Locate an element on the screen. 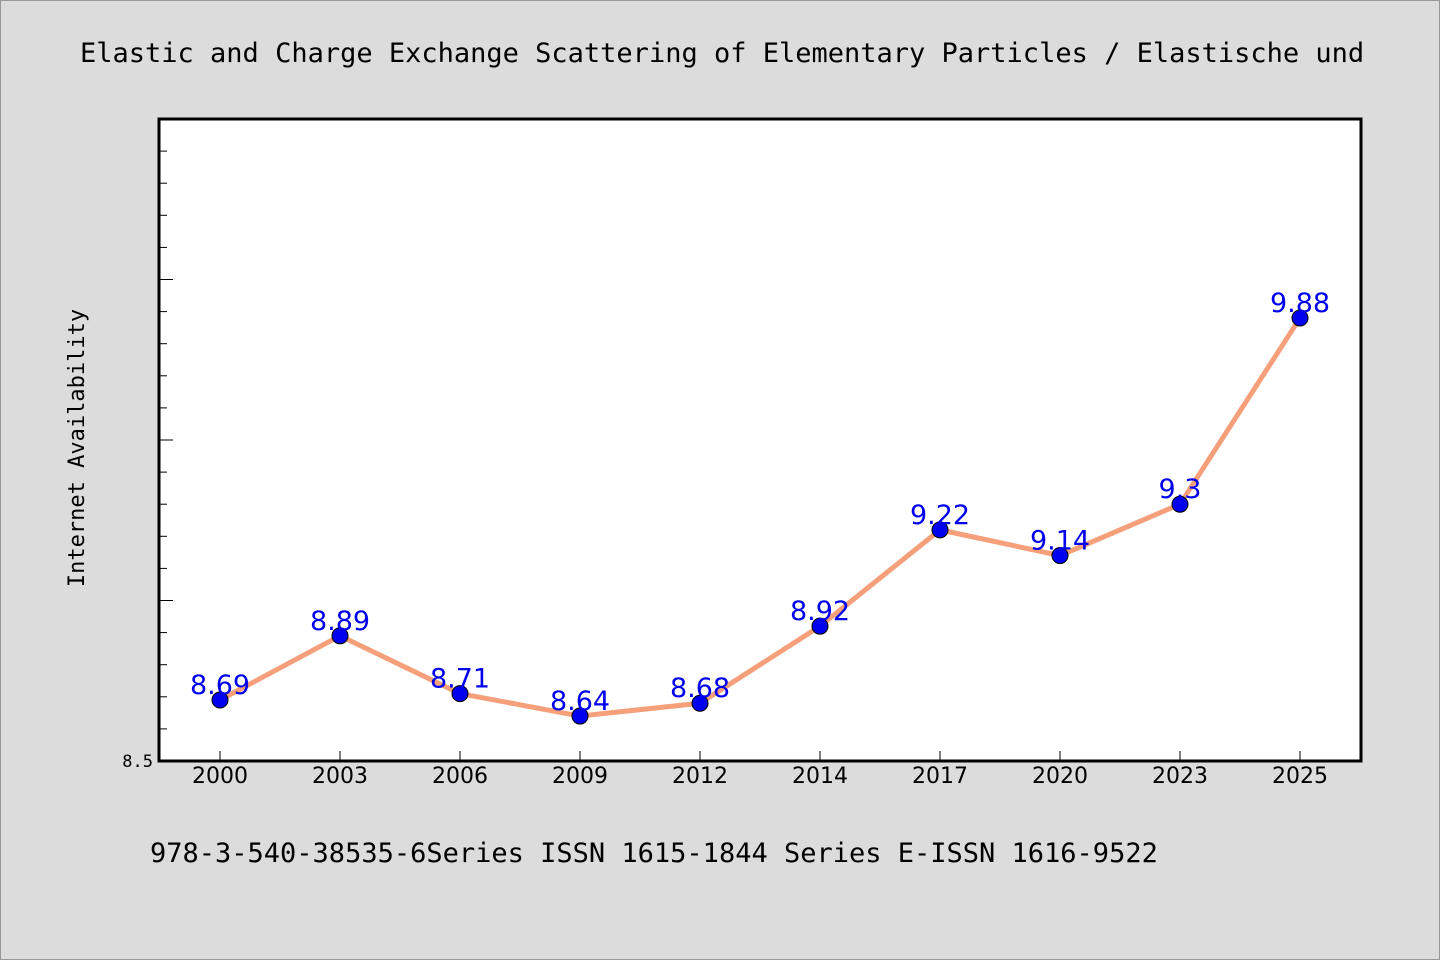 This screenshot has width=1440, height=960. x-tick-label: 2006 is located at coordinates (460, 776).